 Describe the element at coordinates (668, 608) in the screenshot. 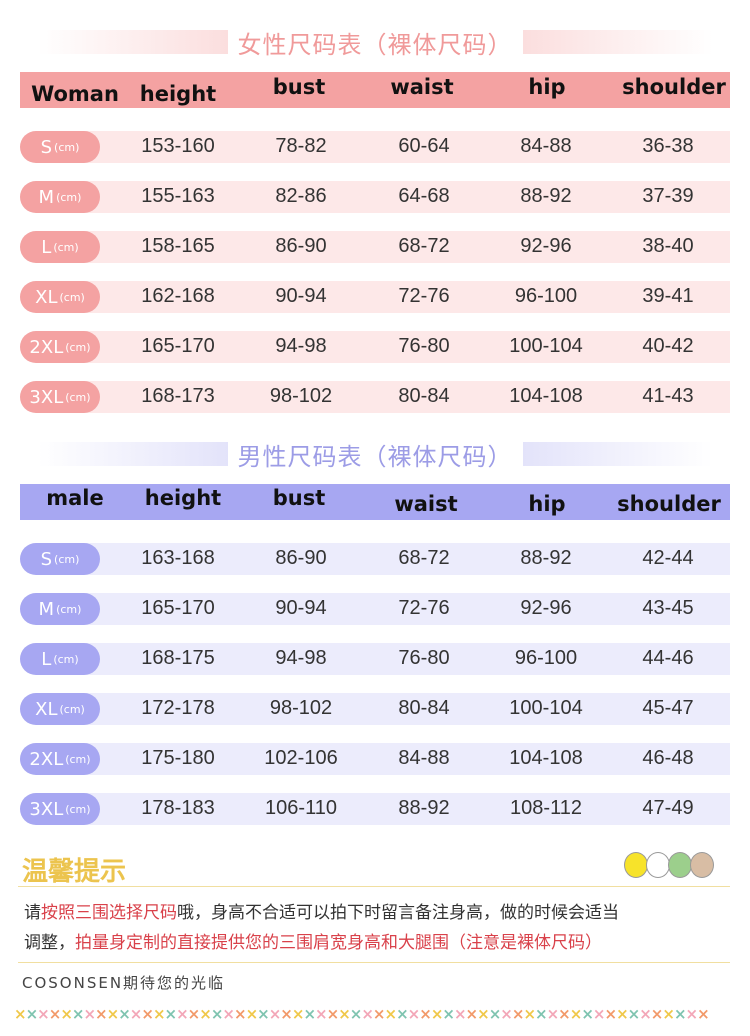

I see `table-cell: 43-45` at that location.